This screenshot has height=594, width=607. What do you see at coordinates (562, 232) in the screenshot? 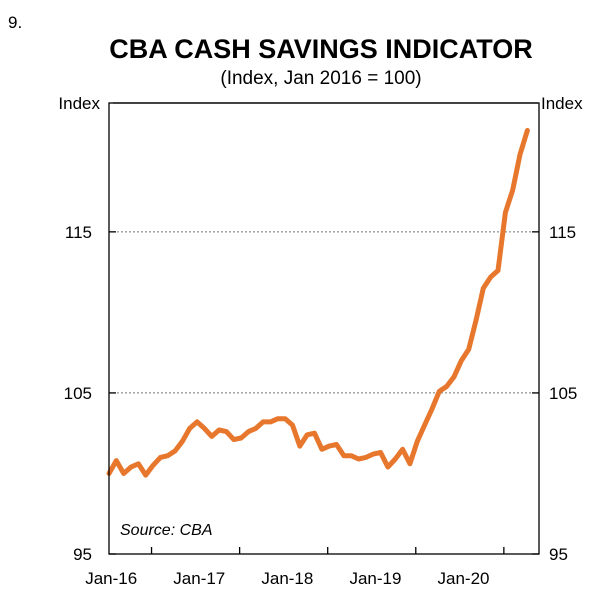
I see `y-tick-label-right: 115` at bounding box center [562, 232].